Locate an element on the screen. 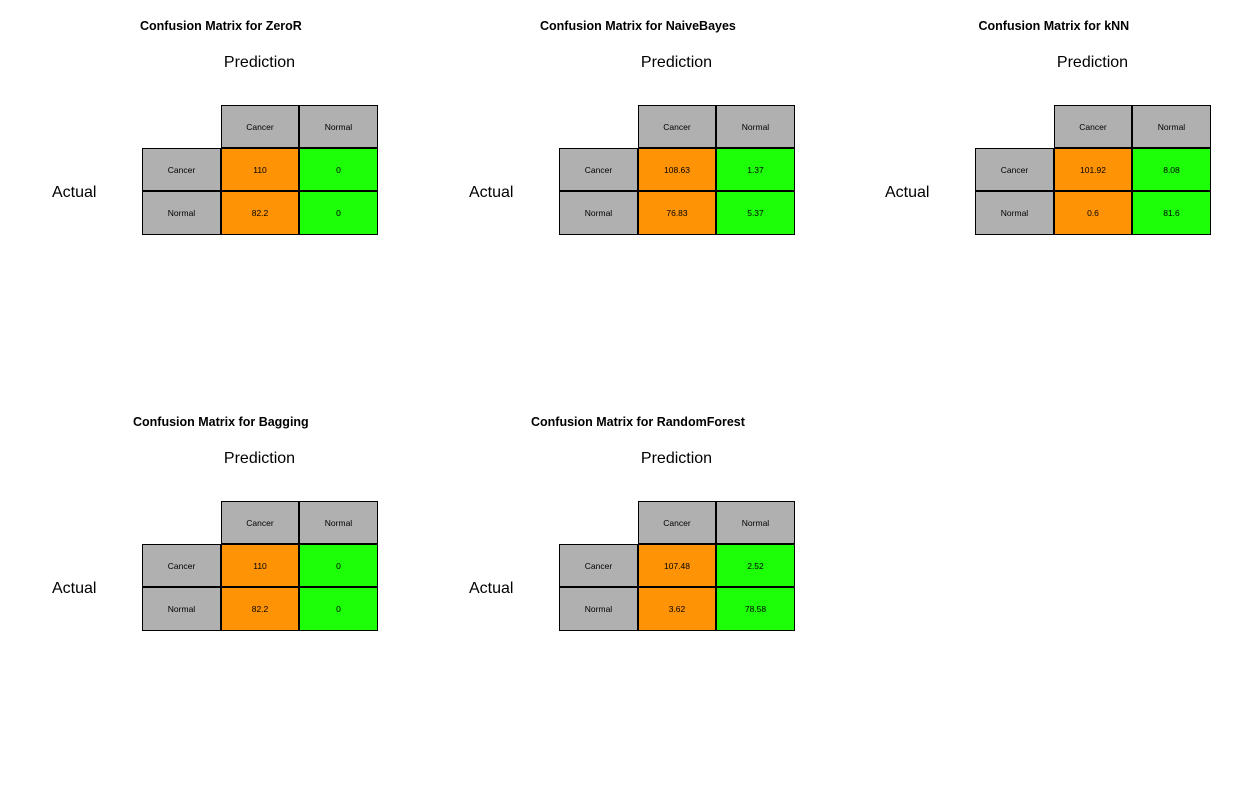 The width and height of the screenshot is (1250, 792). panel-title: Confusion Matrix for NaiveBayes is located at coordinates (638, 26).